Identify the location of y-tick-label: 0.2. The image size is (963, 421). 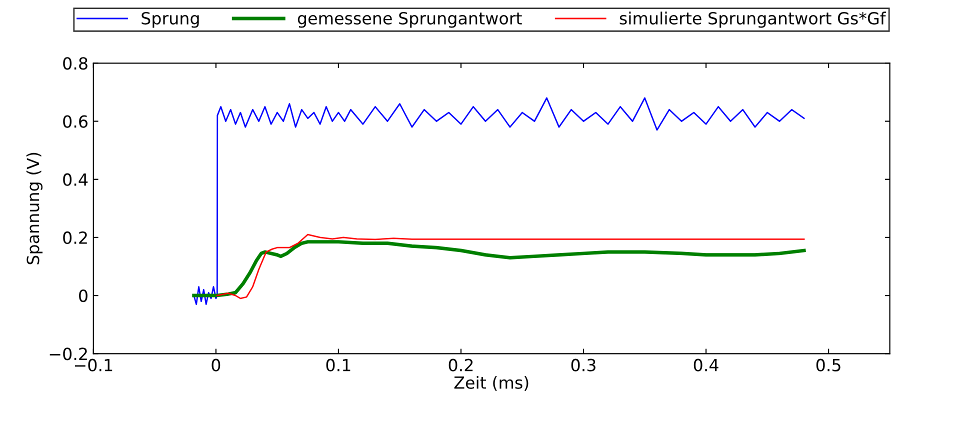
(75, 237).